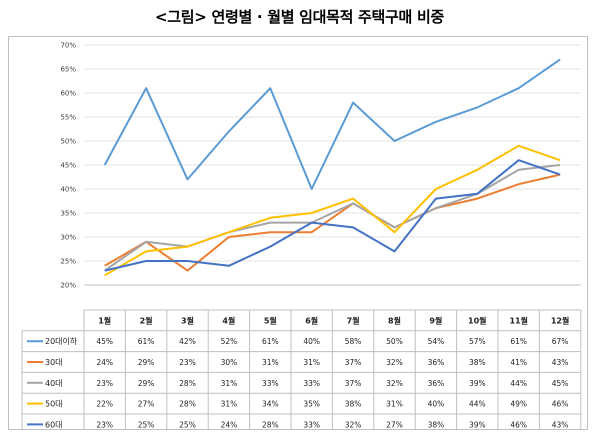 Image resolution: width=599 pixels, height=437 pixels. What do you see at coordinates (104, 404) in the screenshot?
I see `data-cell: 22%` at bounding box center [104, 404].